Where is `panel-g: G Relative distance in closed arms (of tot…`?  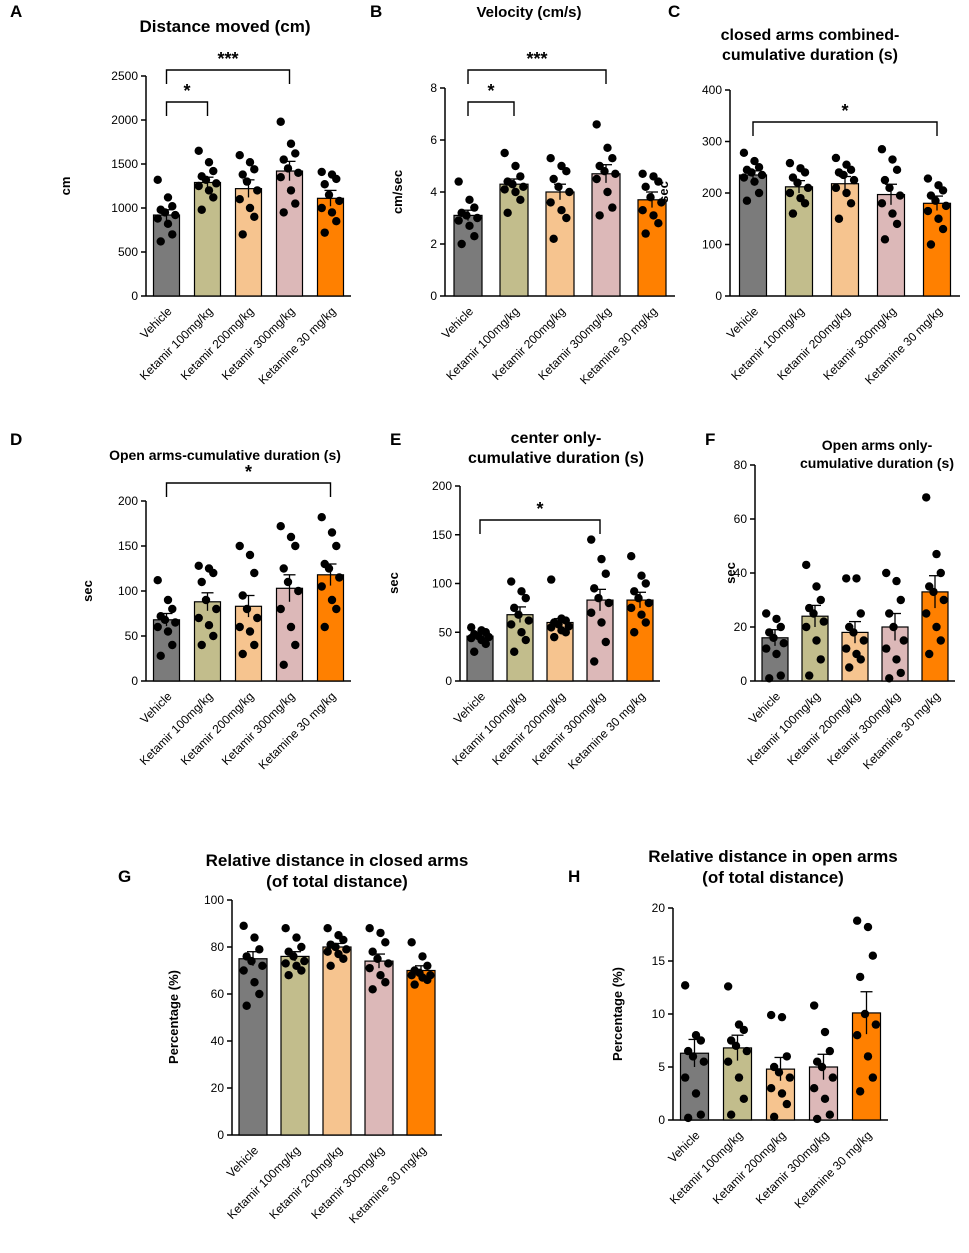 panel-g: G Relative distance in closed arms (of tot… is located at coordinates (293, 1038).